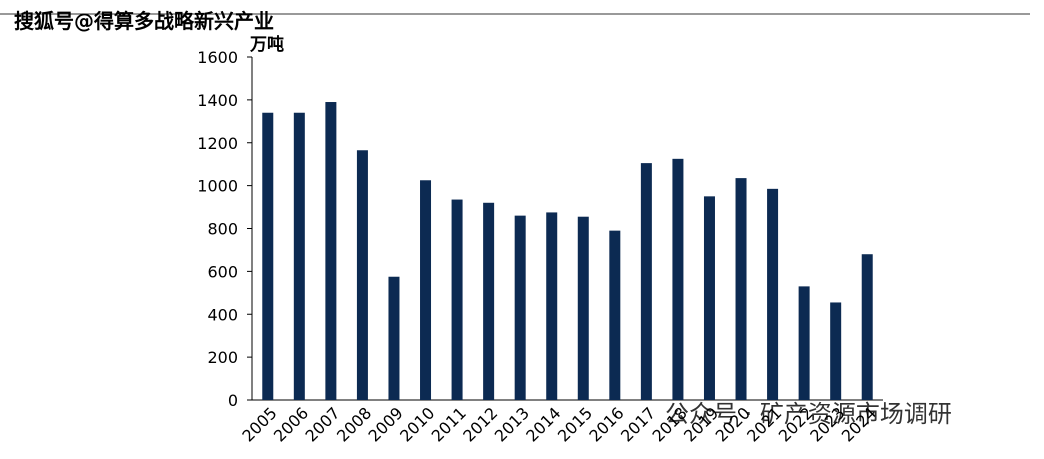  What do you see at coordinates (417, 424) in the screenshot?
I see `x-tick-label: 2010` at bounding box center [417, 424].